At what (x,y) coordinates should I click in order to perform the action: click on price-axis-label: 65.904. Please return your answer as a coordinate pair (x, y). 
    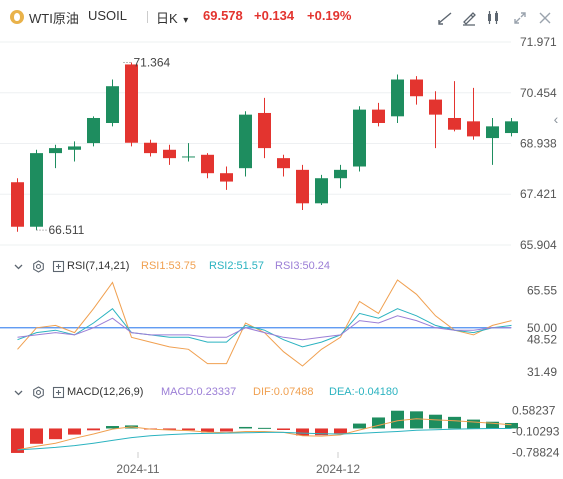
    Looking at the image, I should click on (538, 245).